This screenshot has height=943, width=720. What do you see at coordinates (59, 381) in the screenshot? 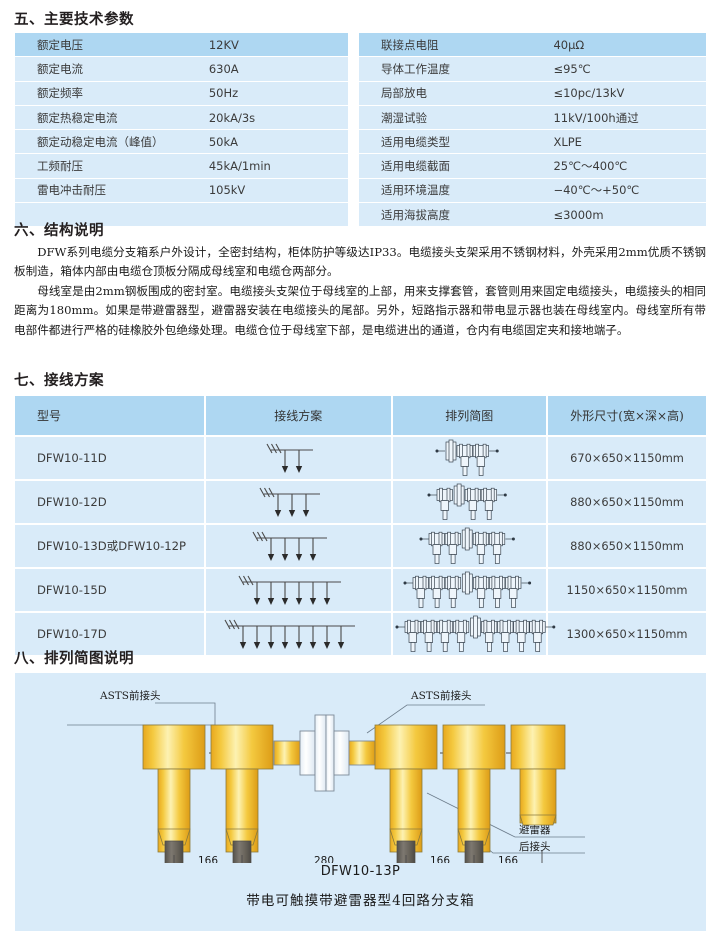
I see `section-7-heading: 七、接线方案` at bounding box center [59, 381].